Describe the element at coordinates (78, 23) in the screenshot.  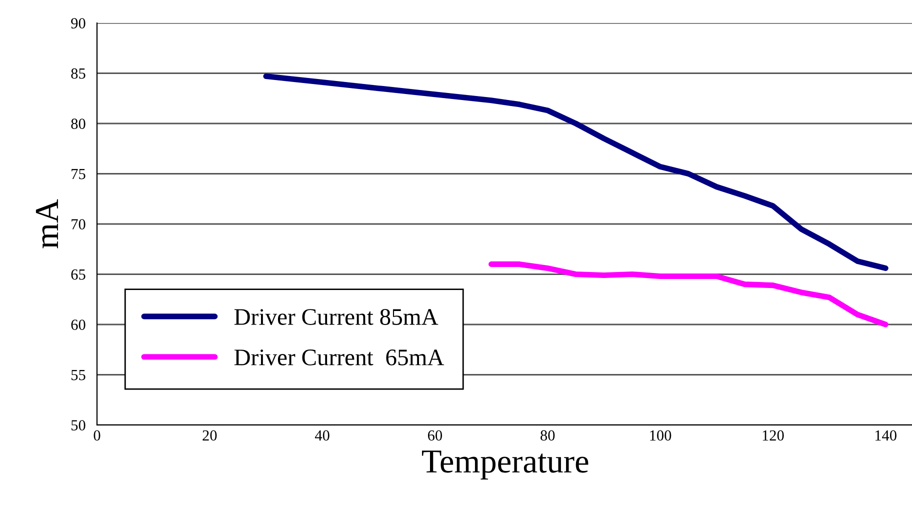
I see `y-tick-label: 90` at that location.